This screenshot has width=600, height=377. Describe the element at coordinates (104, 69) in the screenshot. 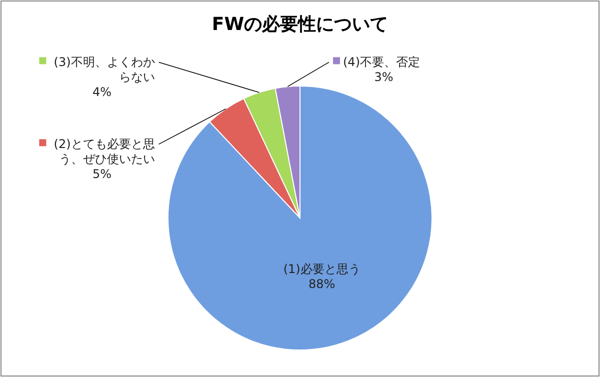

I see `legend-label: (3)不明、よくわからない` at that location.